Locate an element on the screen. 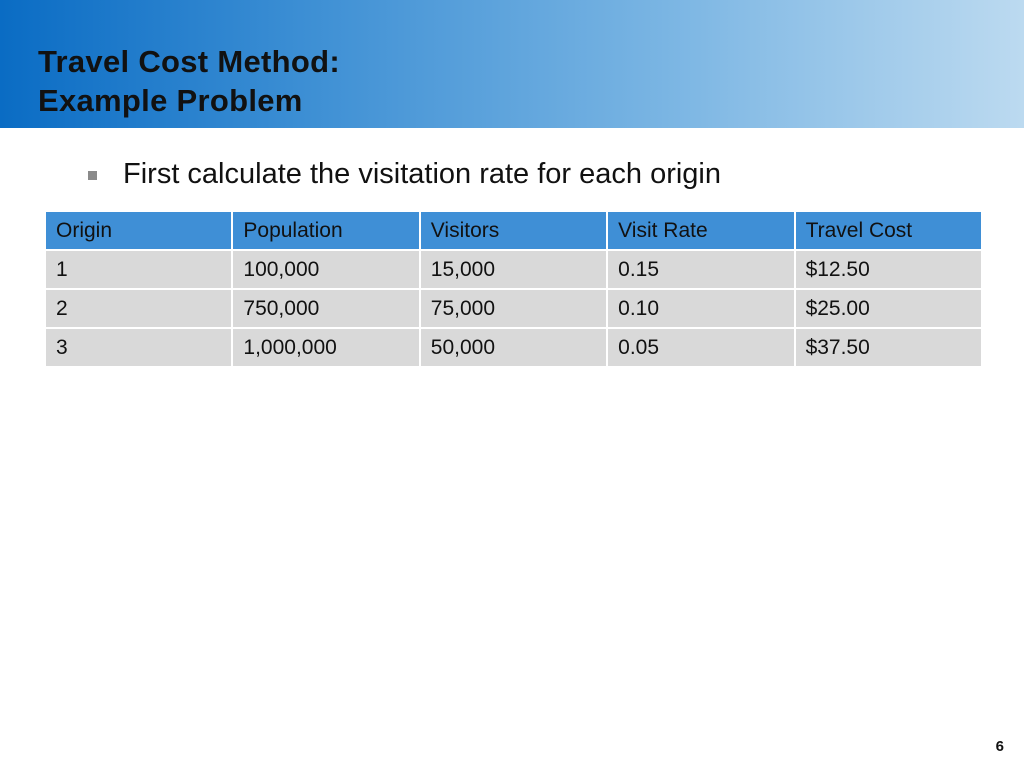  cell-origin: 1 is located at coordinates (138, 269).